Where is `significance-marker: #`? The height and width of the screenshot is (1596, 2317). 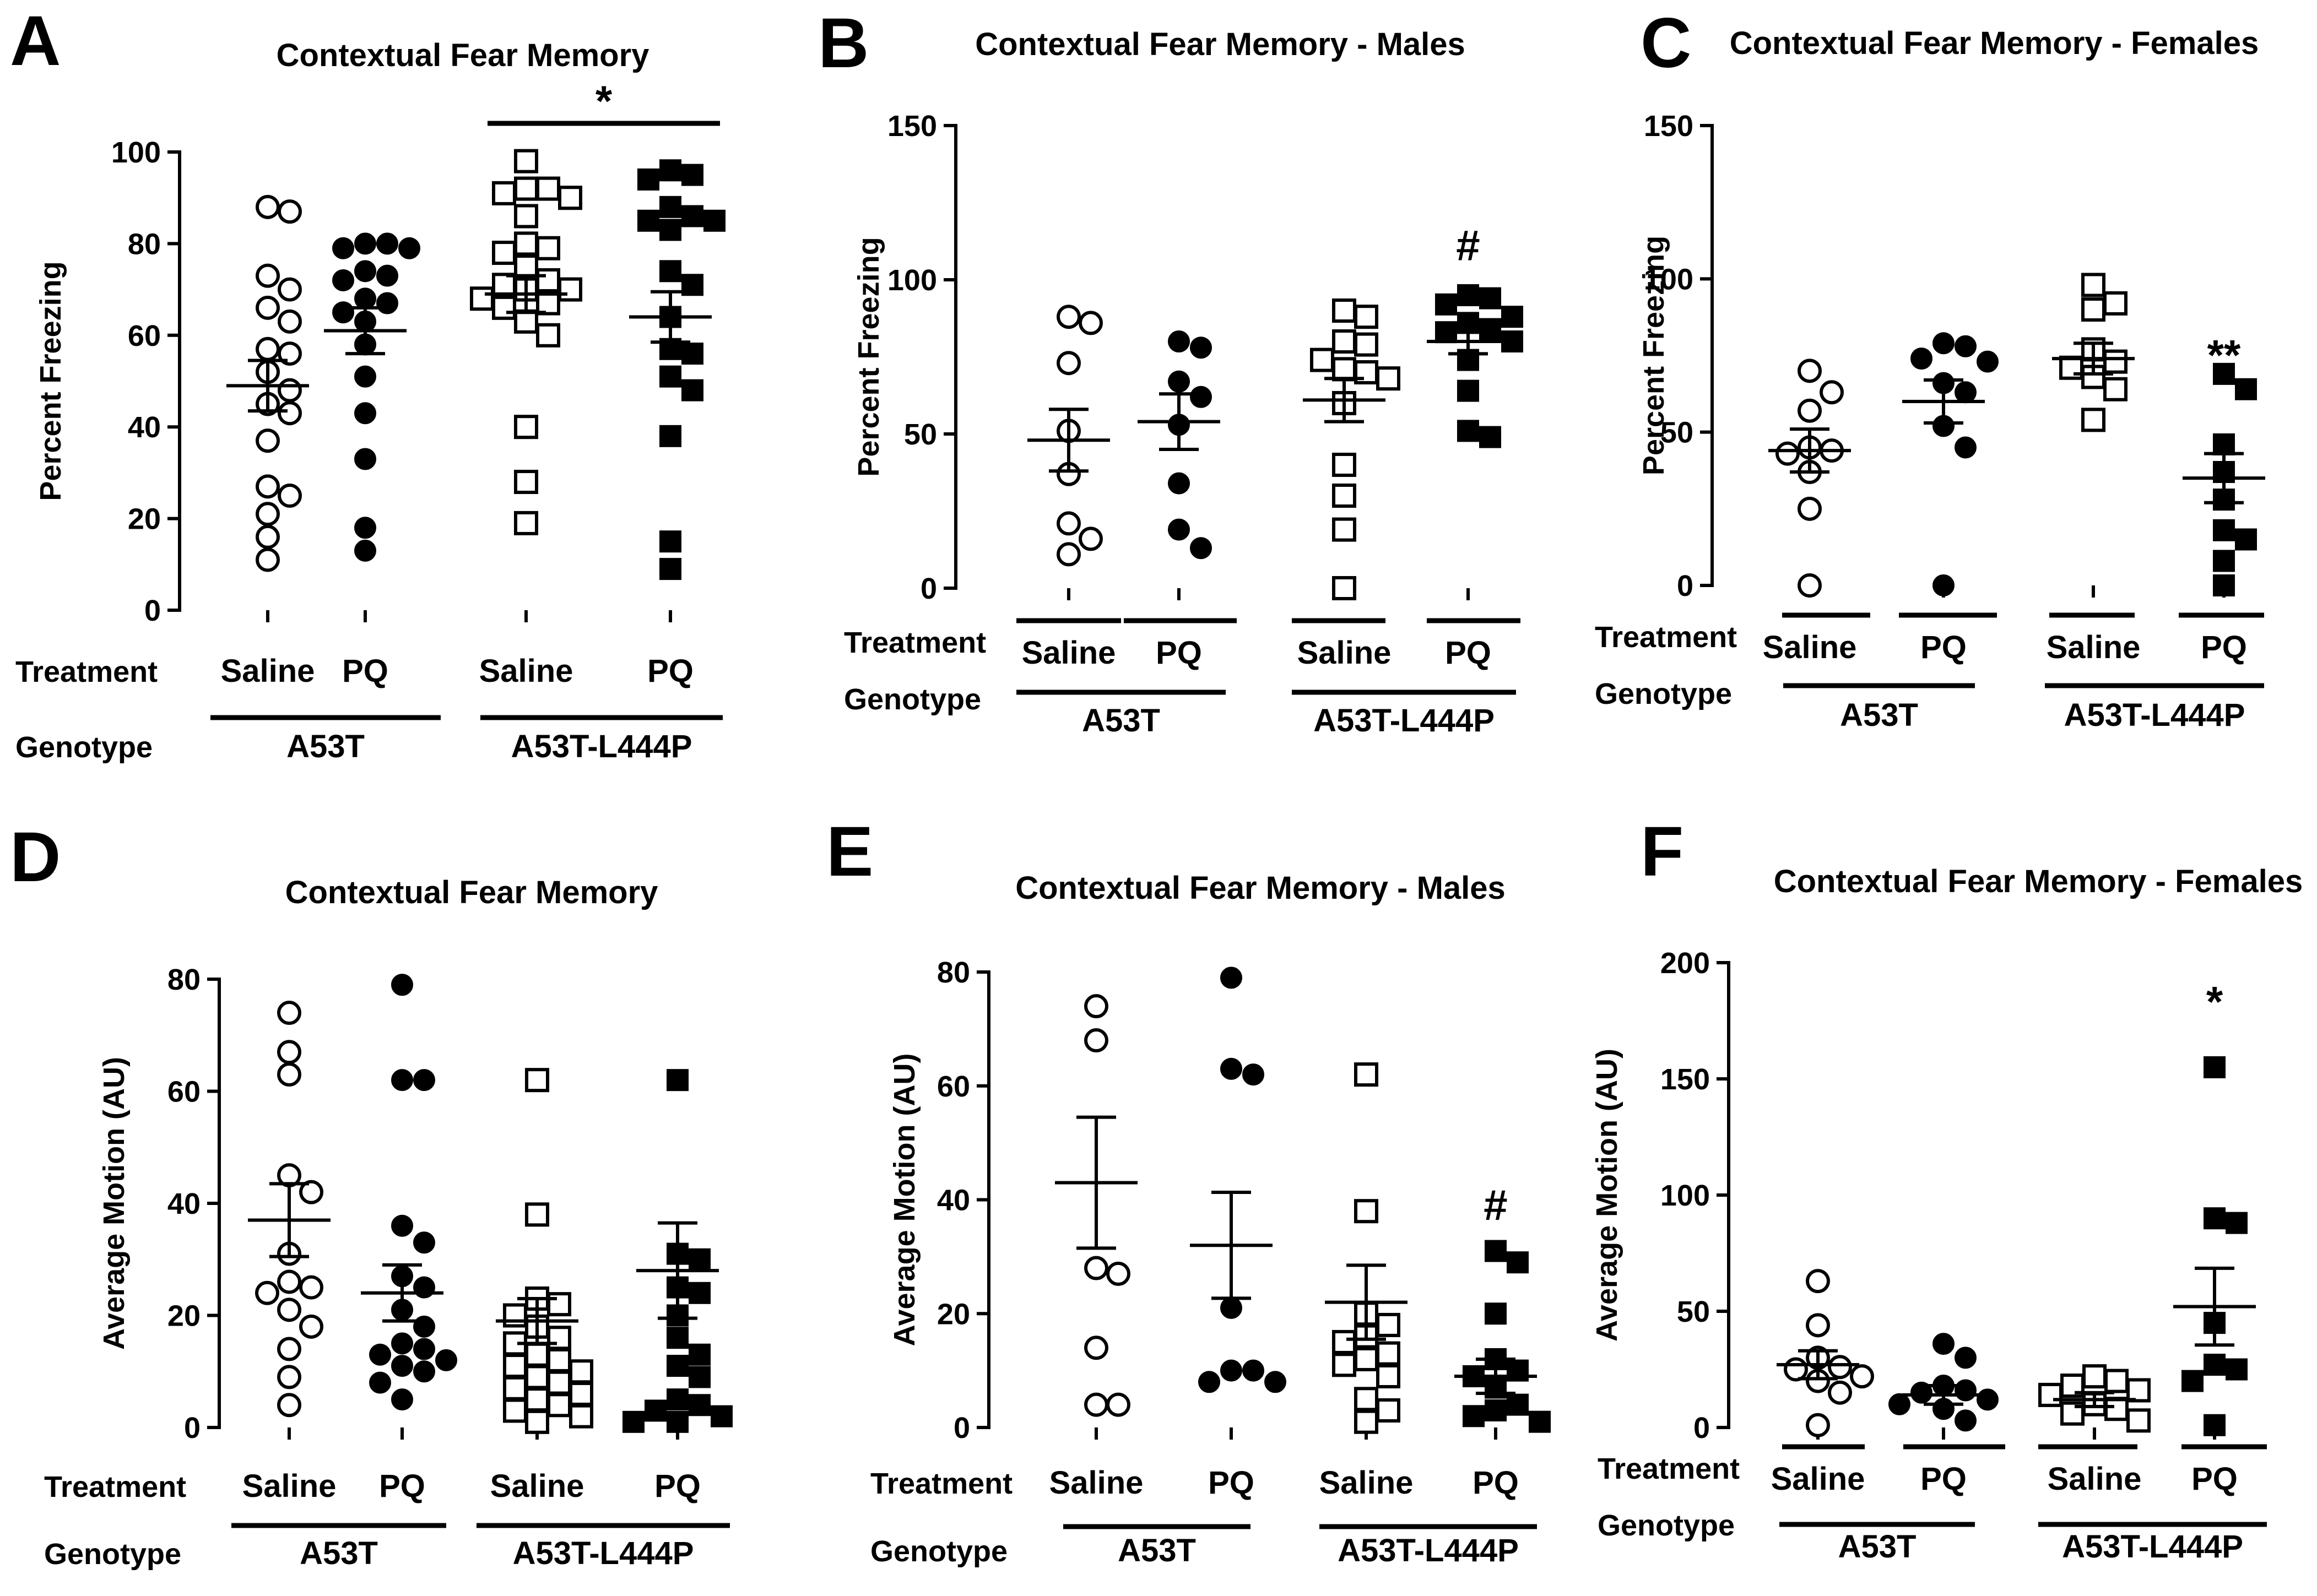
significance-marker: # is located at coordinates (1495, 1205).